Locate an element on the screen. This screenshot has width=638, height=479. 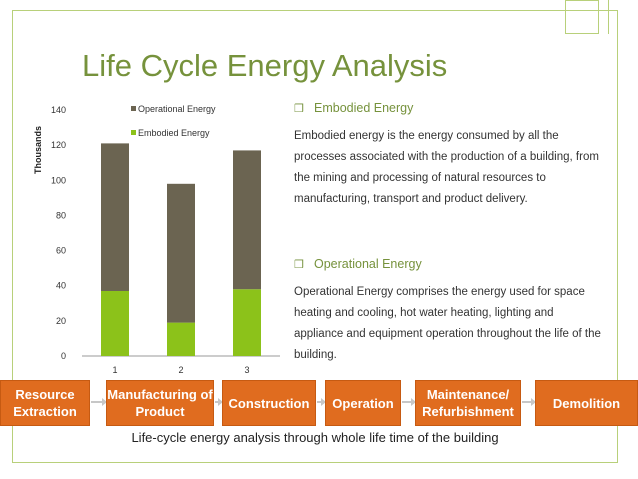
y-tick-label: 60 is located at coordinates (61, 251).